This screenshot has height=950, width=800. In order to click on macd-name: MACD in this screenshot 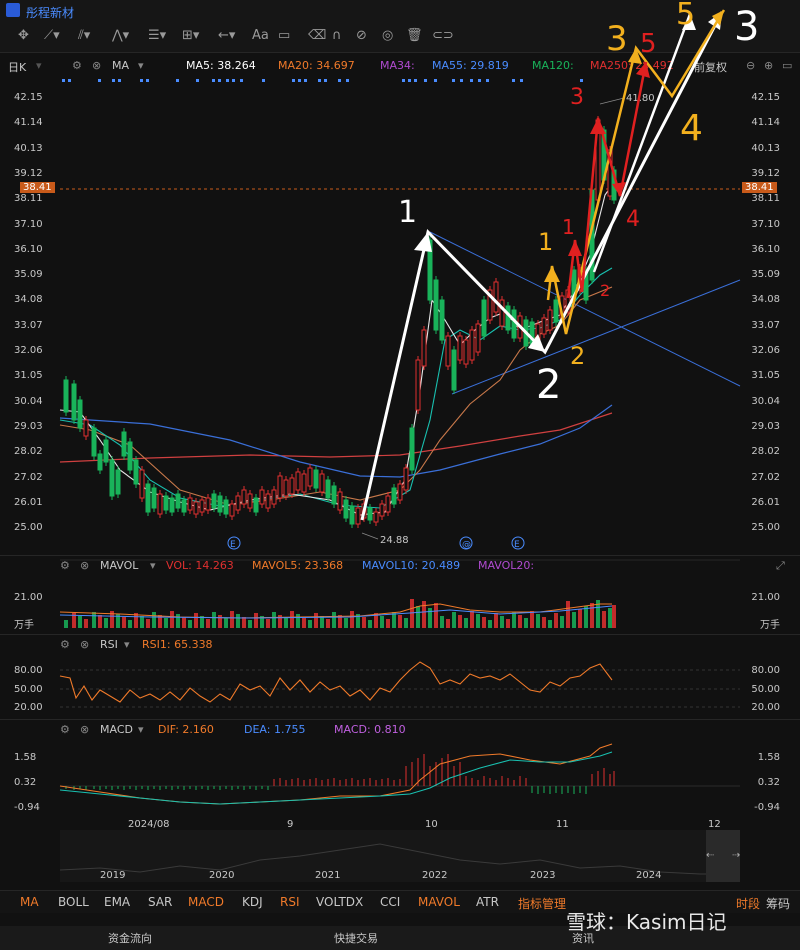, I will do `click(116, 729)`.